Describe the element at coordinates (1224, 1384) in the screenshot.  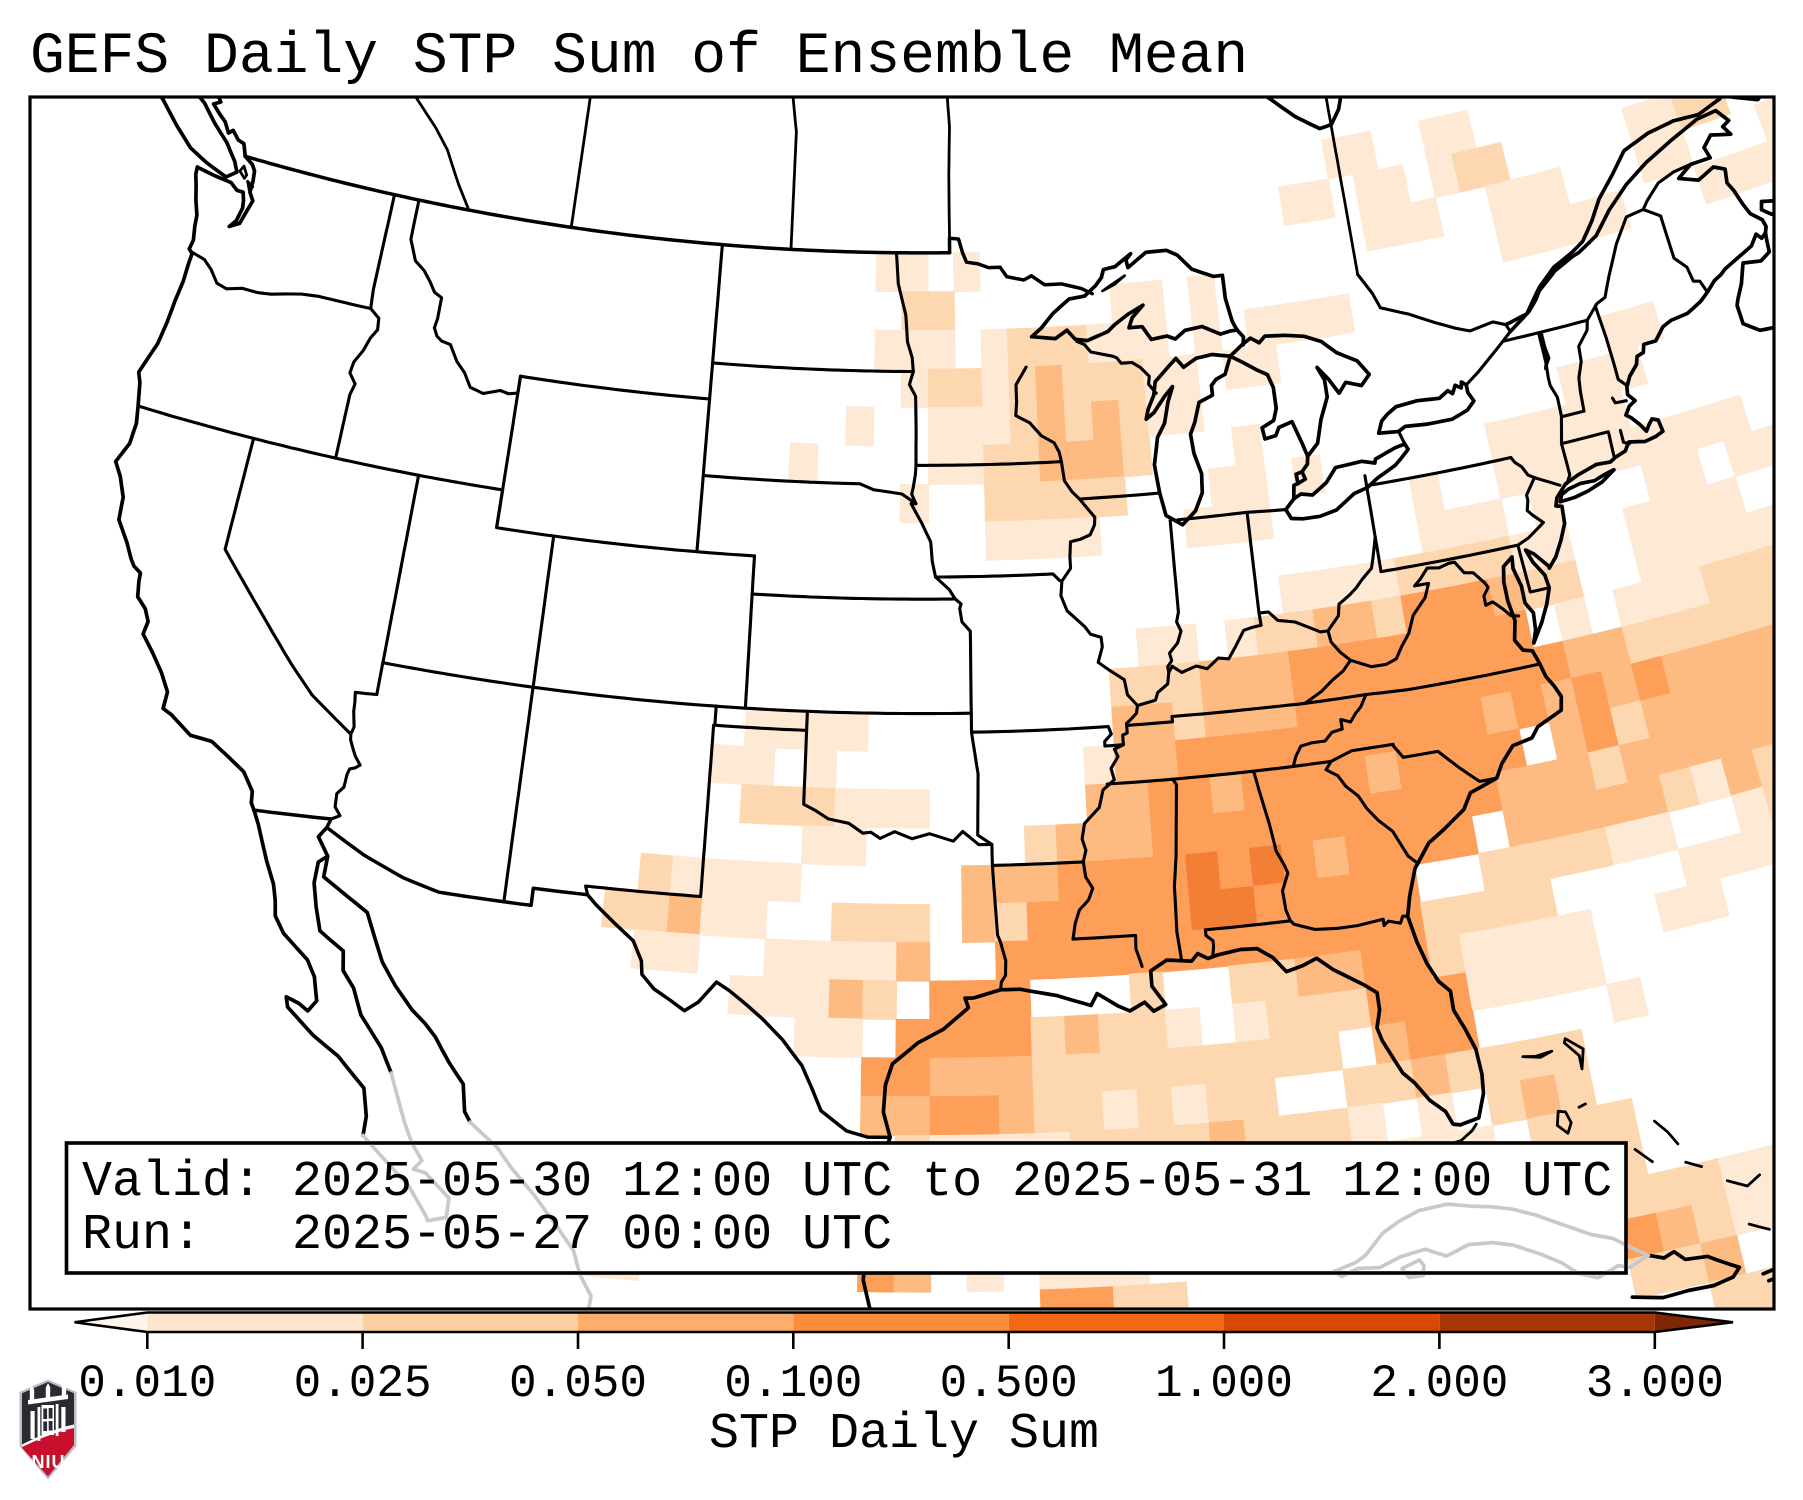
I see `svg-text: 1.000` at that location.